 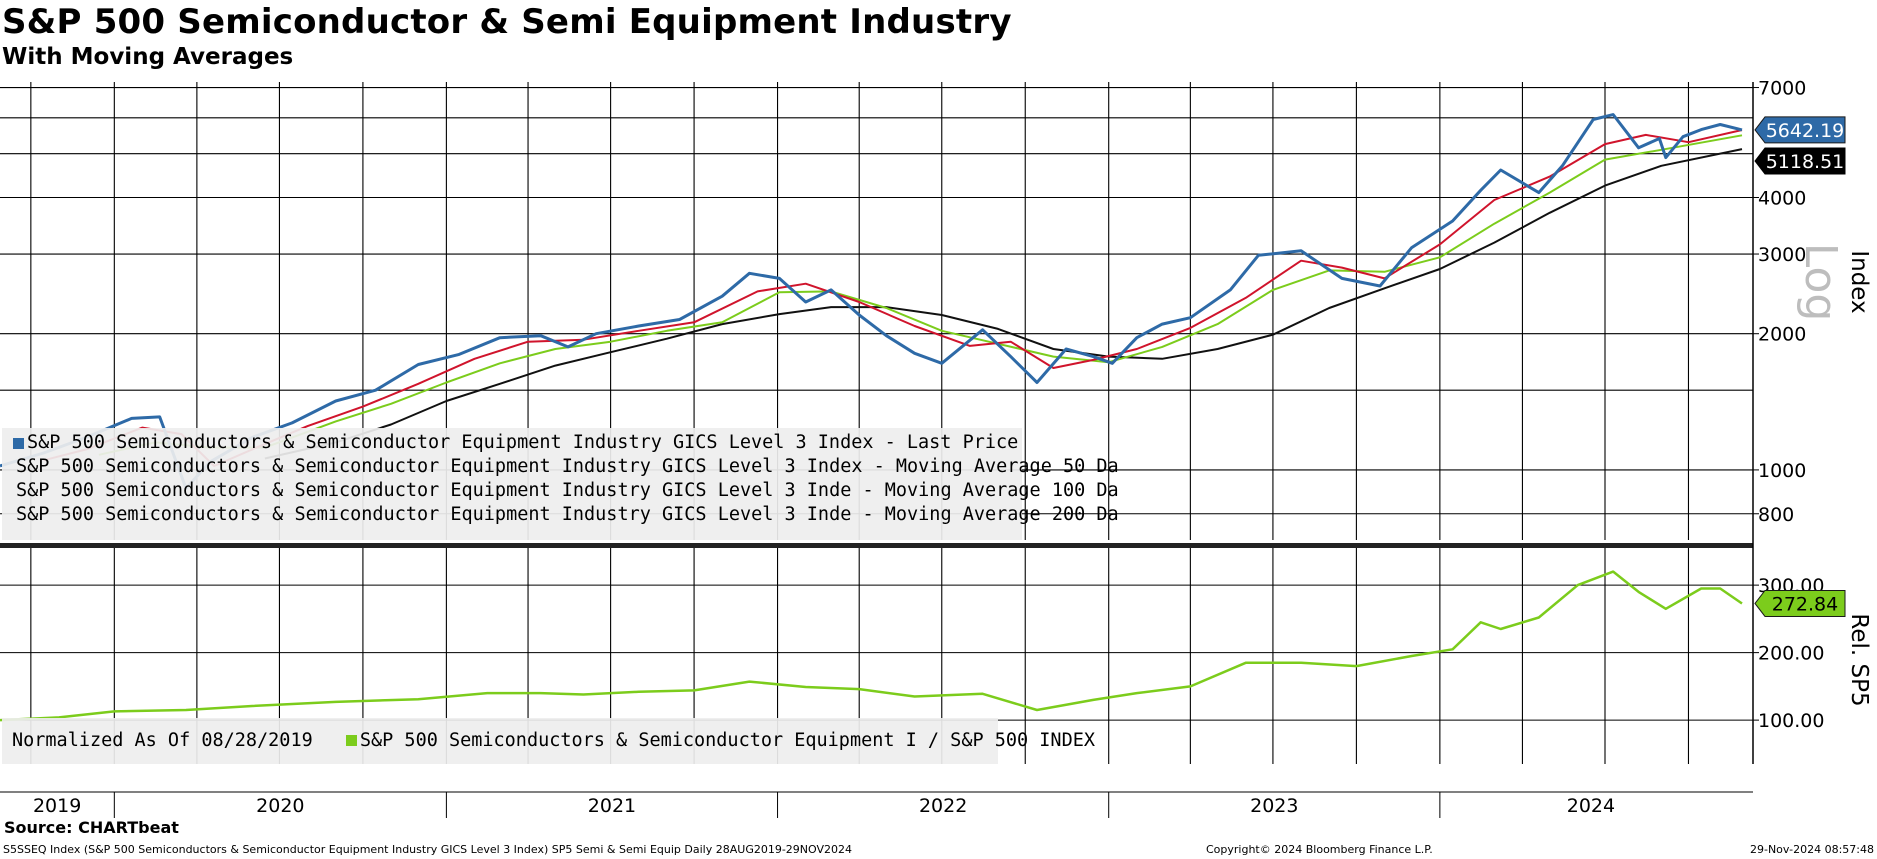 I want to click on y-tick-label-lower: 200.00, so click(x=1791, y=654).